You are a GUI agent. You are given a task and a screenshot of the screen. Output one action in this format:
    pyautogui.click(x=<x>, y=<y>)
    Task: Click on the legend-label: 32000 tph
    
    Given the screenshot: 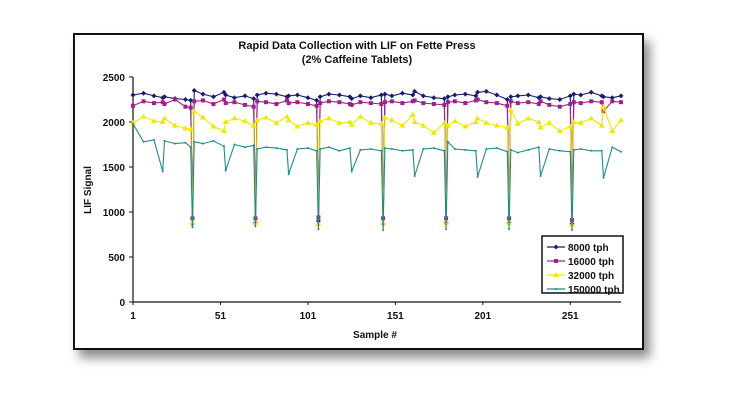 What is the action you would take?
    pyautogui.click(x=591, y=276)
    